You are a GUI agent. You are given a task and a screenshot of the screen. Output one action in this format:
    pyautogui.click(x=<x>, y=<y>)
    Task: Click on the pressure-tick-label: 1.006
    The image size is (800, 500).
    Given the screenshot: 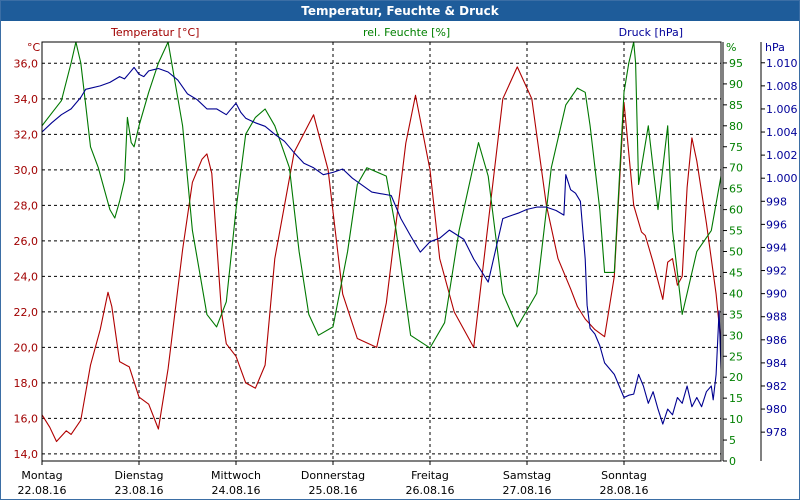 What is the action you would take?
    pyautogui.click(x=782, y=109)
    